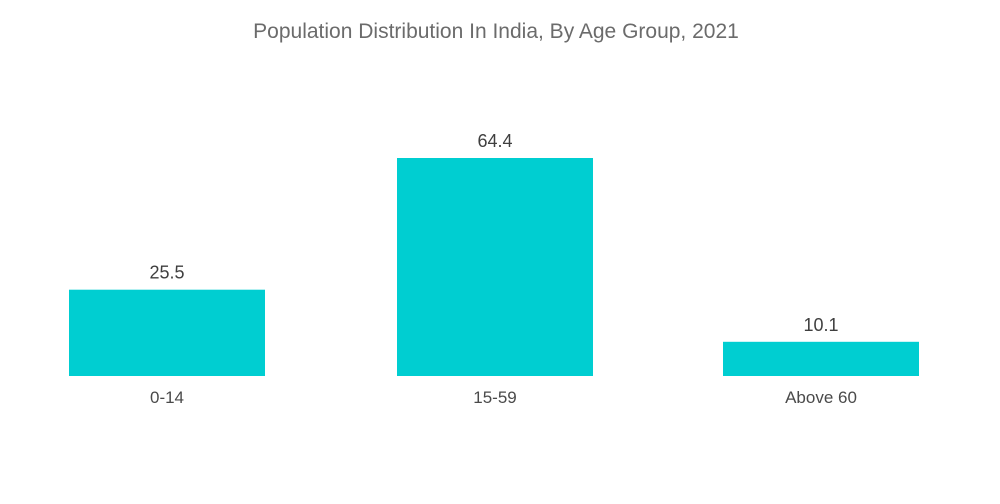  I want to click on x-tick-label-0-14: 0-14, so click(167, 397).